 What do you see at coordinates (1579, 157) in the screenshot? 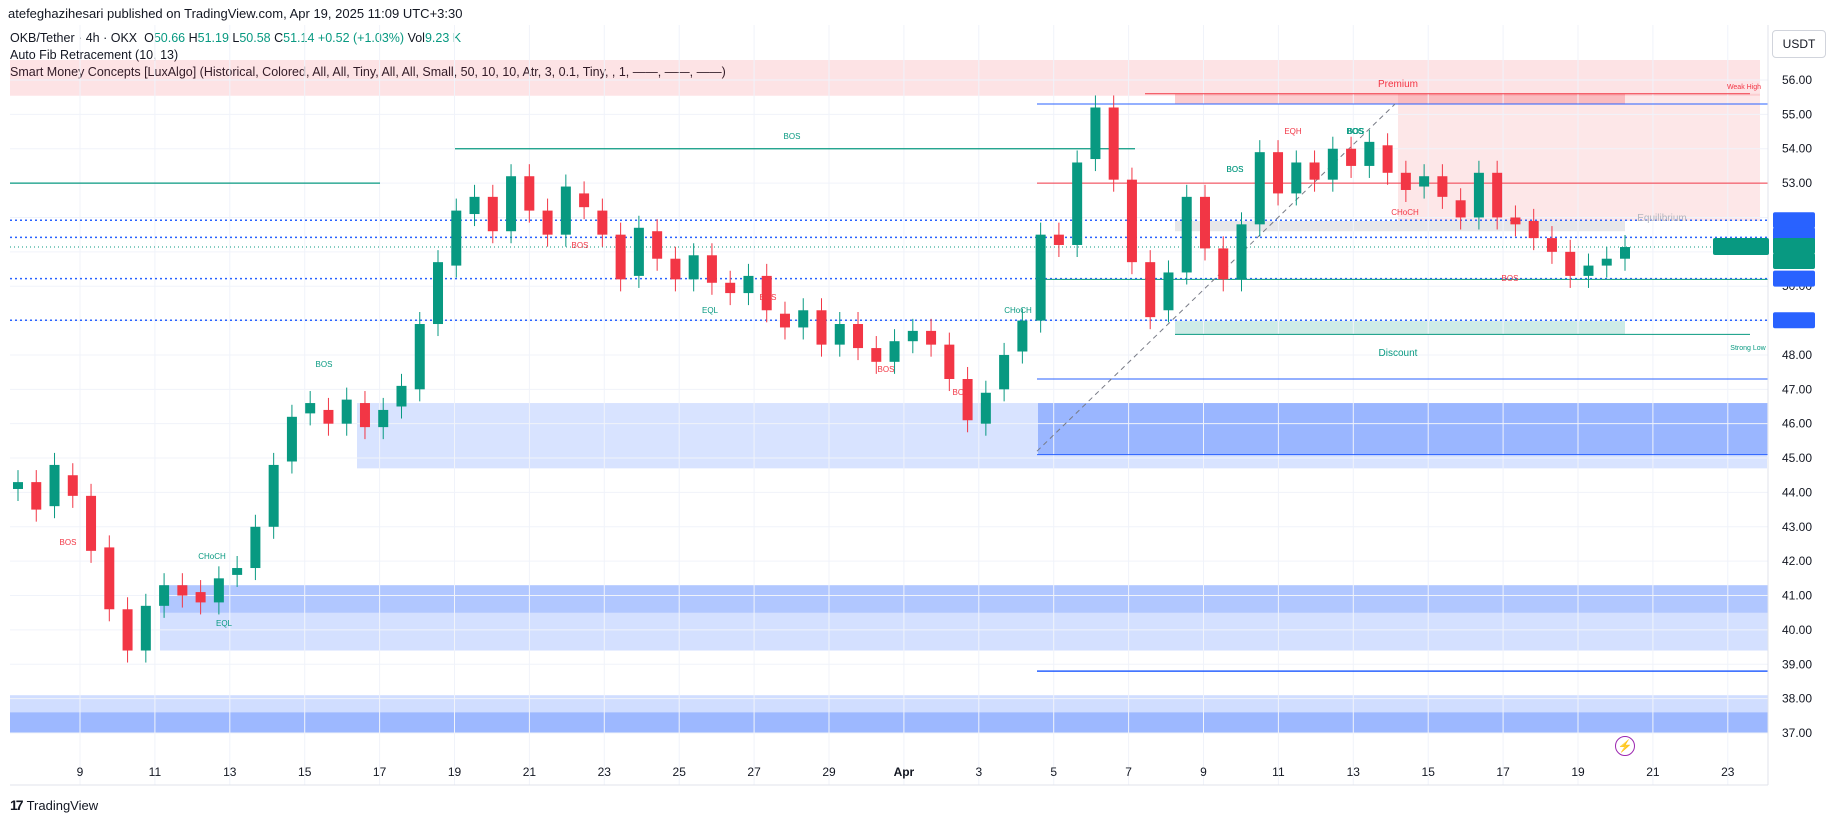
I see `premium-zone-right` at bounding box center [1579, 157].